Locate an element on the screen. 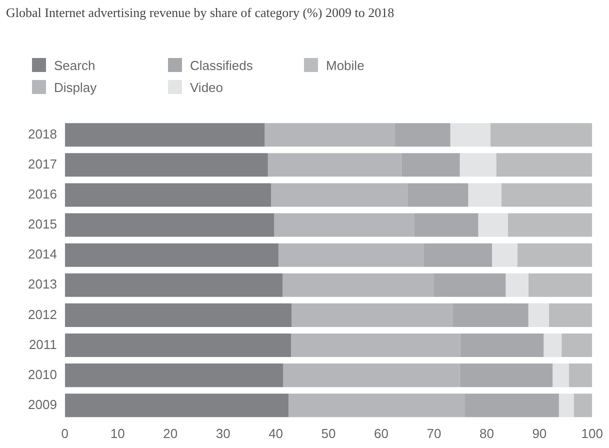 This screenshot has height=448, width=609. y-tick-label: 2015 is located at coordinates (42, 224).